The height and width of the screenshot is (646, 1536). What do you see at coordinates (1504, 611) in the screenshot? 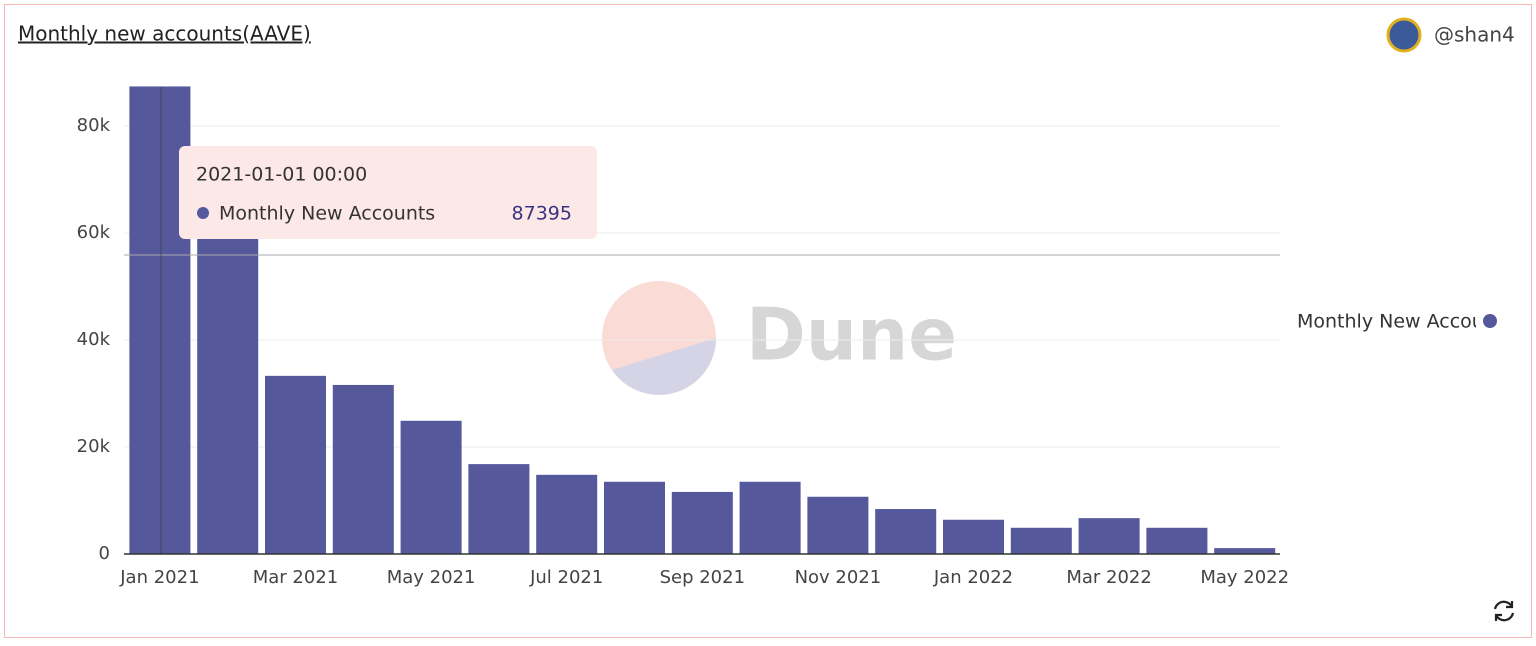
I see `refresh-icon` at bounding box center [1504, 611].